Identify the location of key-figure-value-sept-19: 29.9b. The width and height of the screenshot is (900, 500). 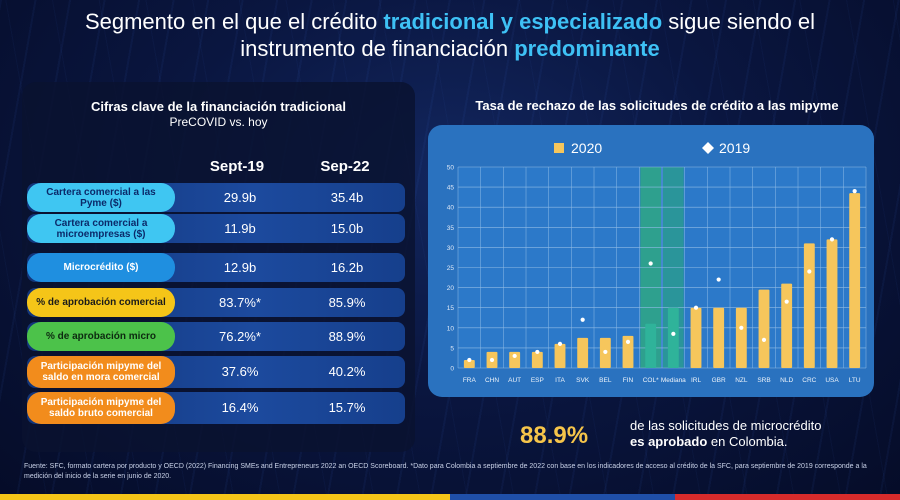
(240, 197).